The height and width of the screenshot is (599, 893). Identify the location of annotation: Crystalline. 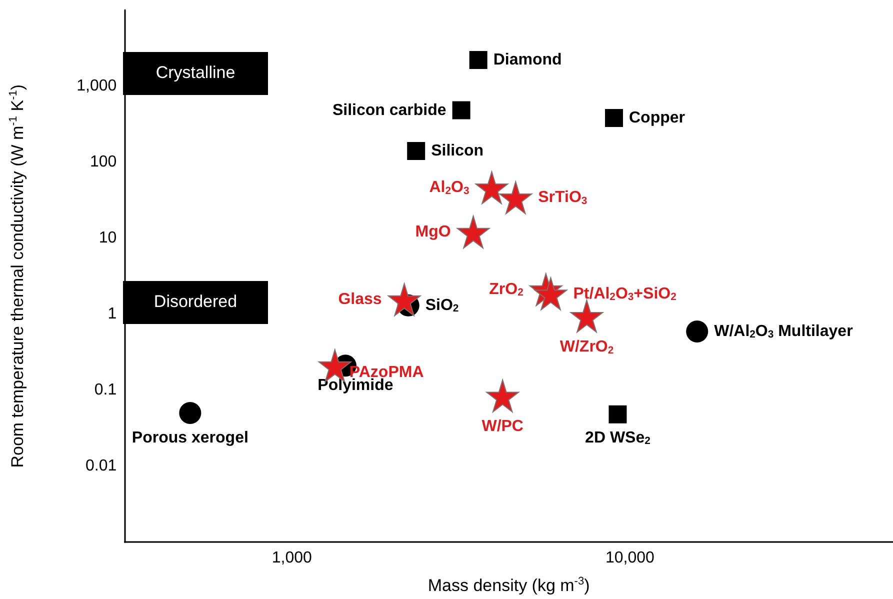
(195, 73).